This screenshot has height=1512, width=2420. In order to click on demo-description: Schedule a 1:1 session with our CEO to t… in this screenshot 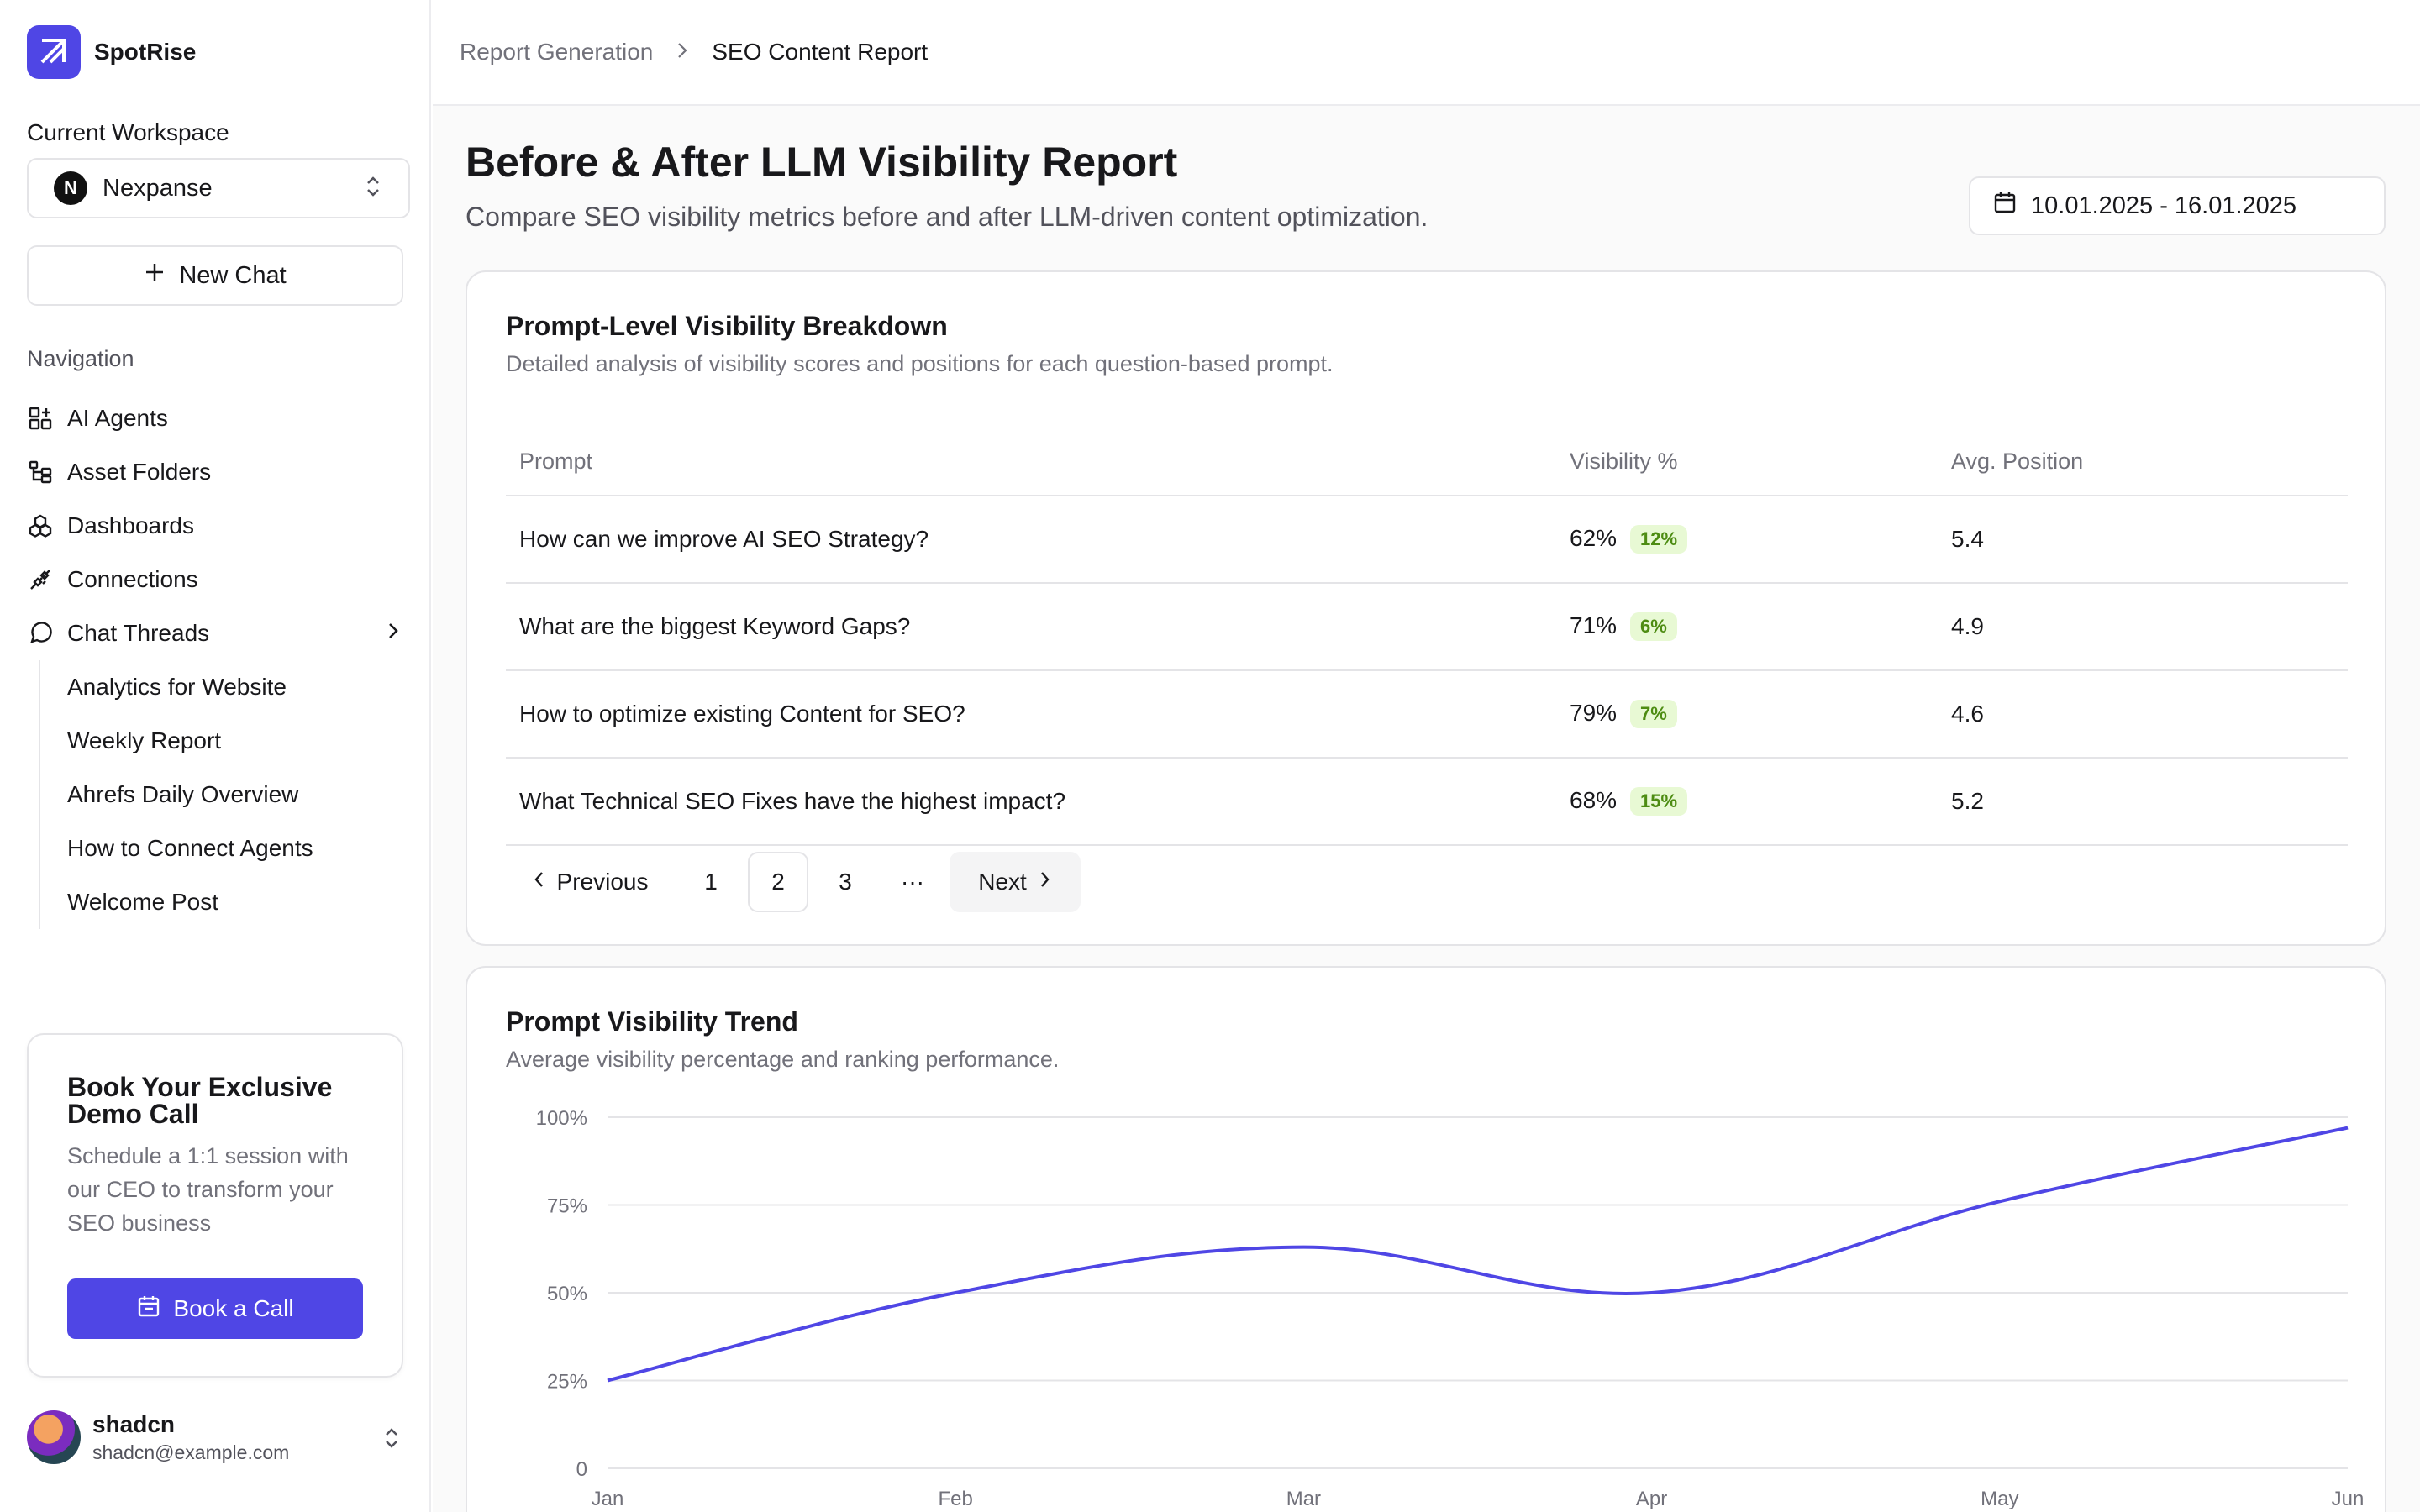, I will do `click(208, 1189)`.